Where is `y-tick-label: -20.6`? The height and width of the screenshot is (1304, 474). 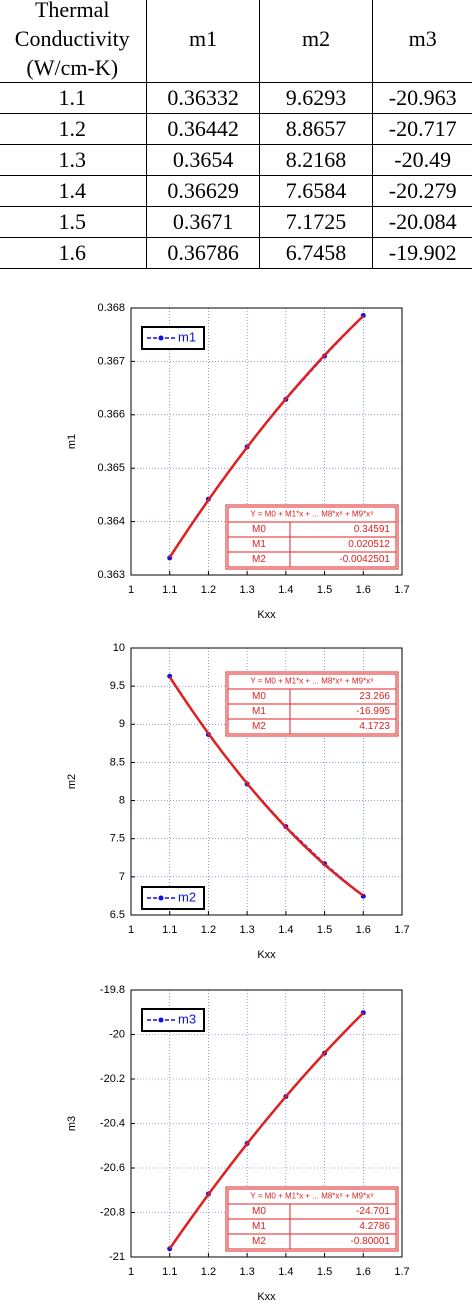
y-tick-label: -20.6 is located at coordinates (112, 1168).